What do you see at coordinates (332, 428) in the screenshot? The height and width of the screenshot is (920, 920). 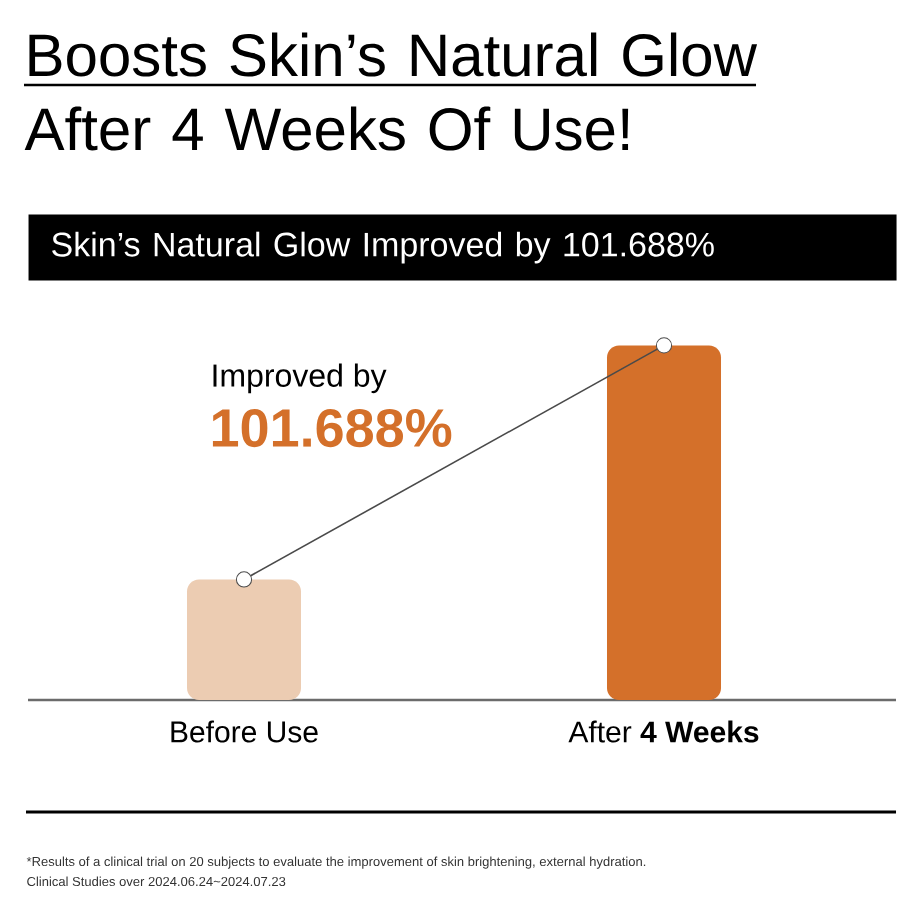 I see `annotation: 101.688%` at bounding box center [332, 428].